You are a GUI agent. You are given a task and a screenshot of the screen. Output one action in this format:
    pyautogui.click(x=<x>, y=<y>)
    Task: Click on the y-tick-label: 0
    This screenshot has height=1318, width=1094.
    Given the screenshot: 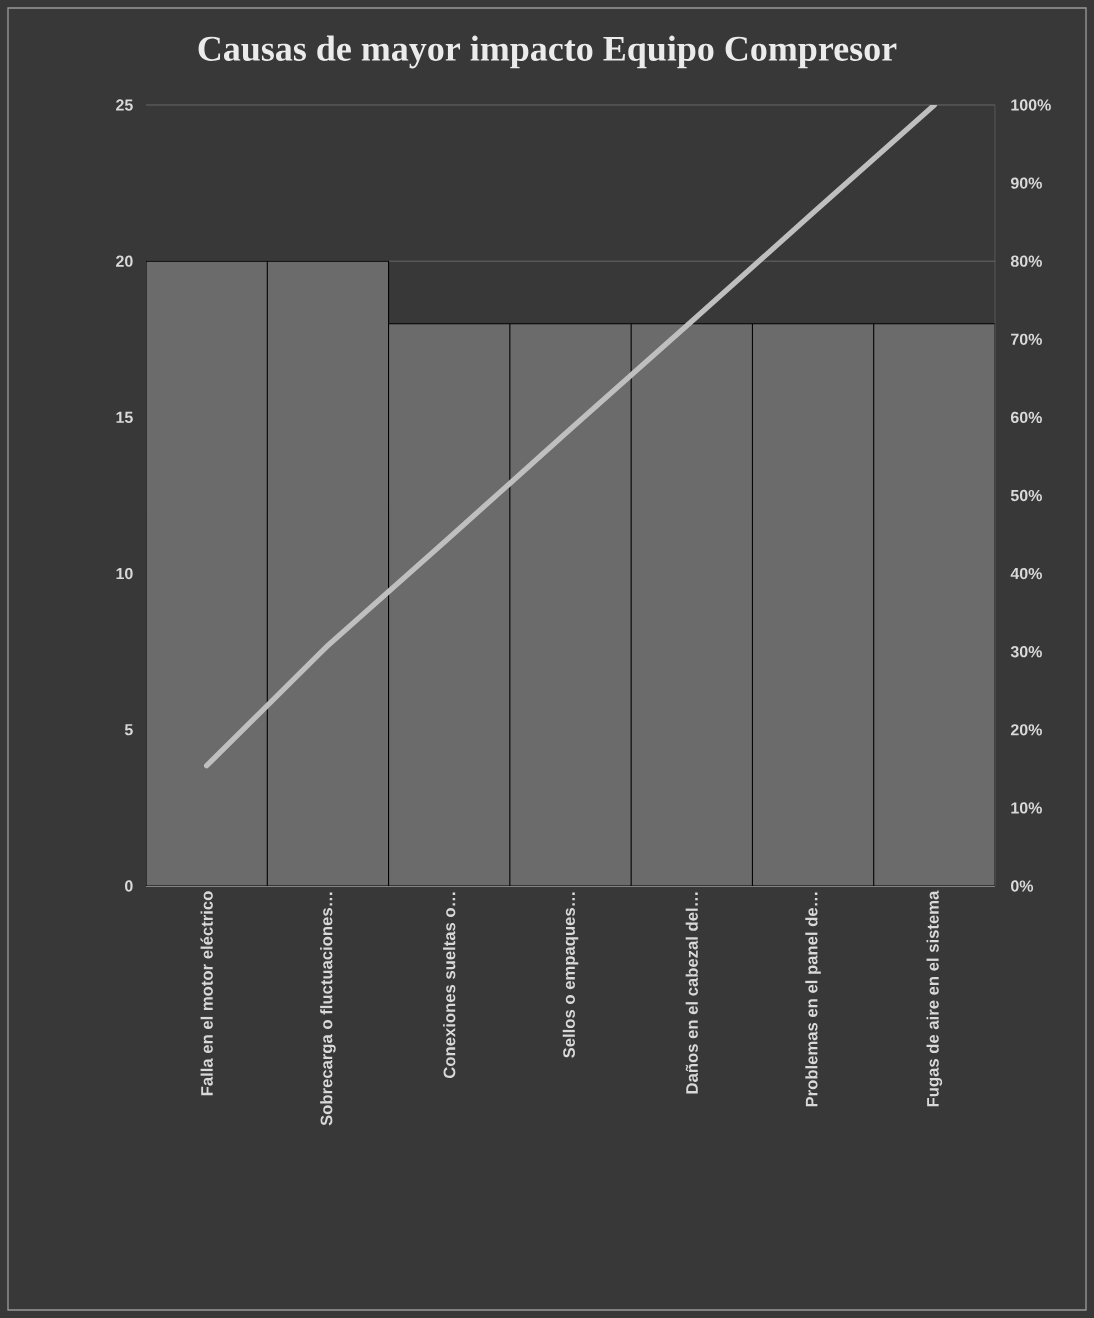 What is the action you would take?
    pyautogui.click(x=129, y=886)
    